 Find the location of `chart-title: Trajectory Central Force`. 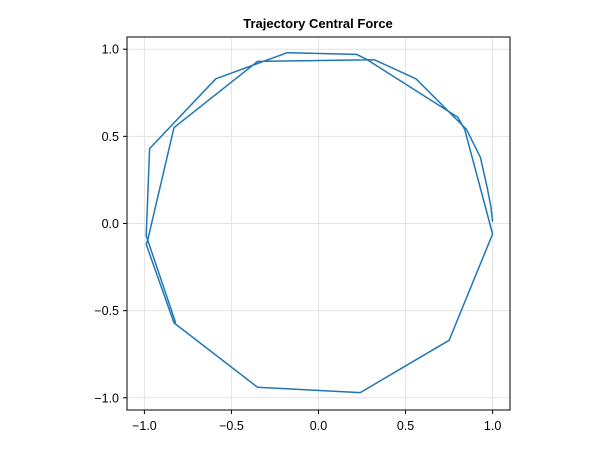

chart-title: Trajectory Central Force is located at coordinates (318, 23).